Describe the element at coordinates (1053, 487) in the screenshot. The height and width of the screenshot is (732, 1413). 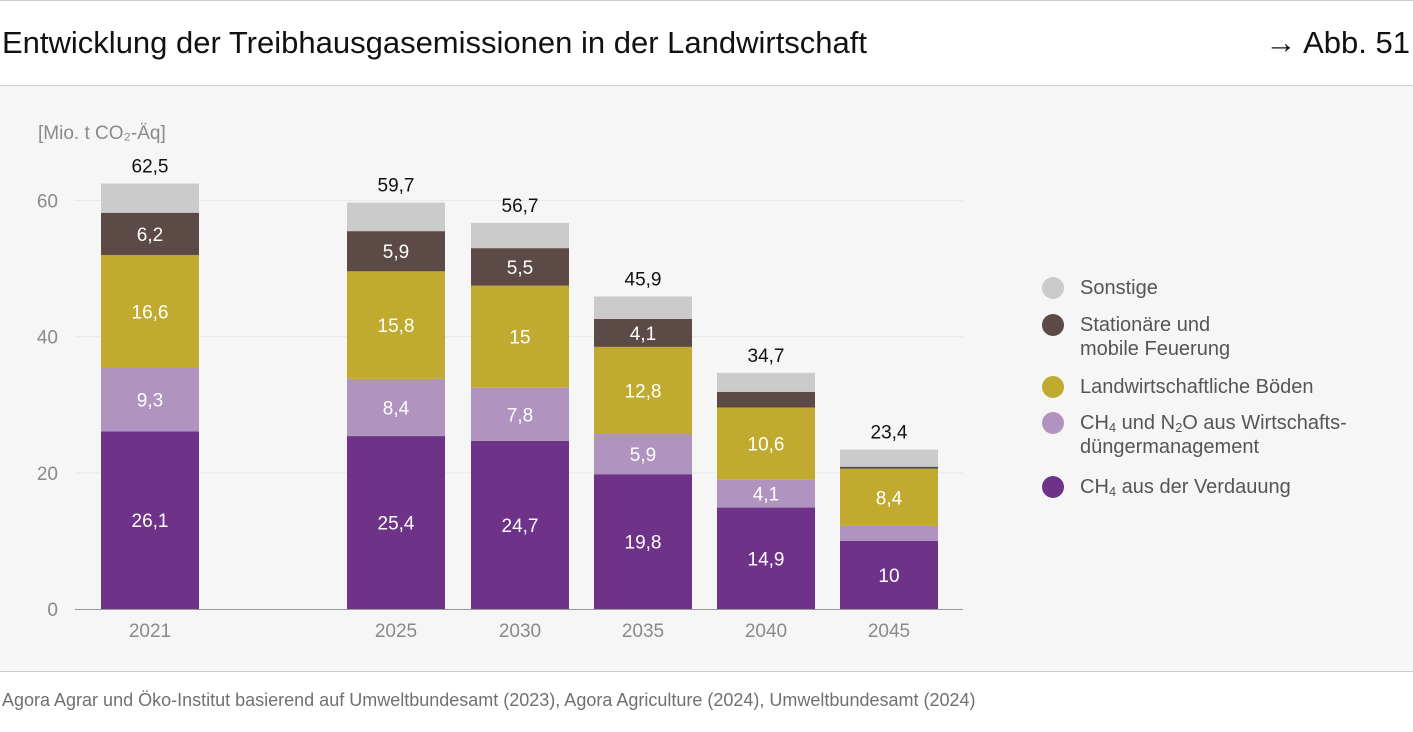
I see `legend-swatch-verdauung` at that location.